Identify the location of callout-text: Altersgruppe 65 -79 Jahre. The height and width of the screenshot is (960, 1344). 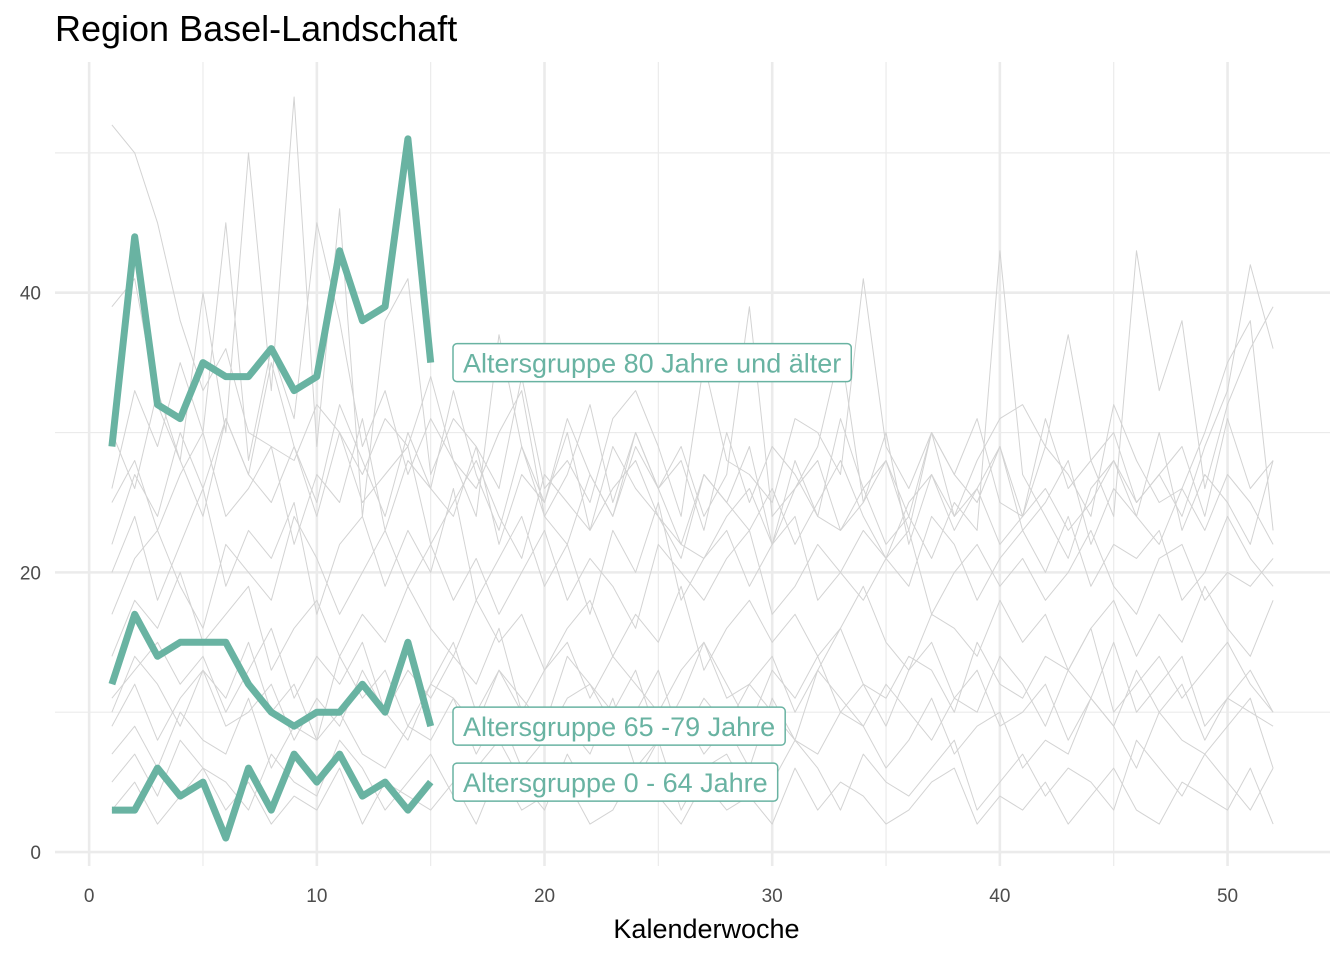
(619, 727).